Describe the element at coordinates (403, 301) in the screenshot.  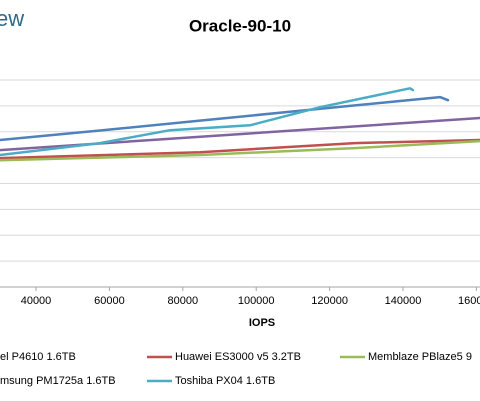
I see `x-tick-label: 140000` at that location.